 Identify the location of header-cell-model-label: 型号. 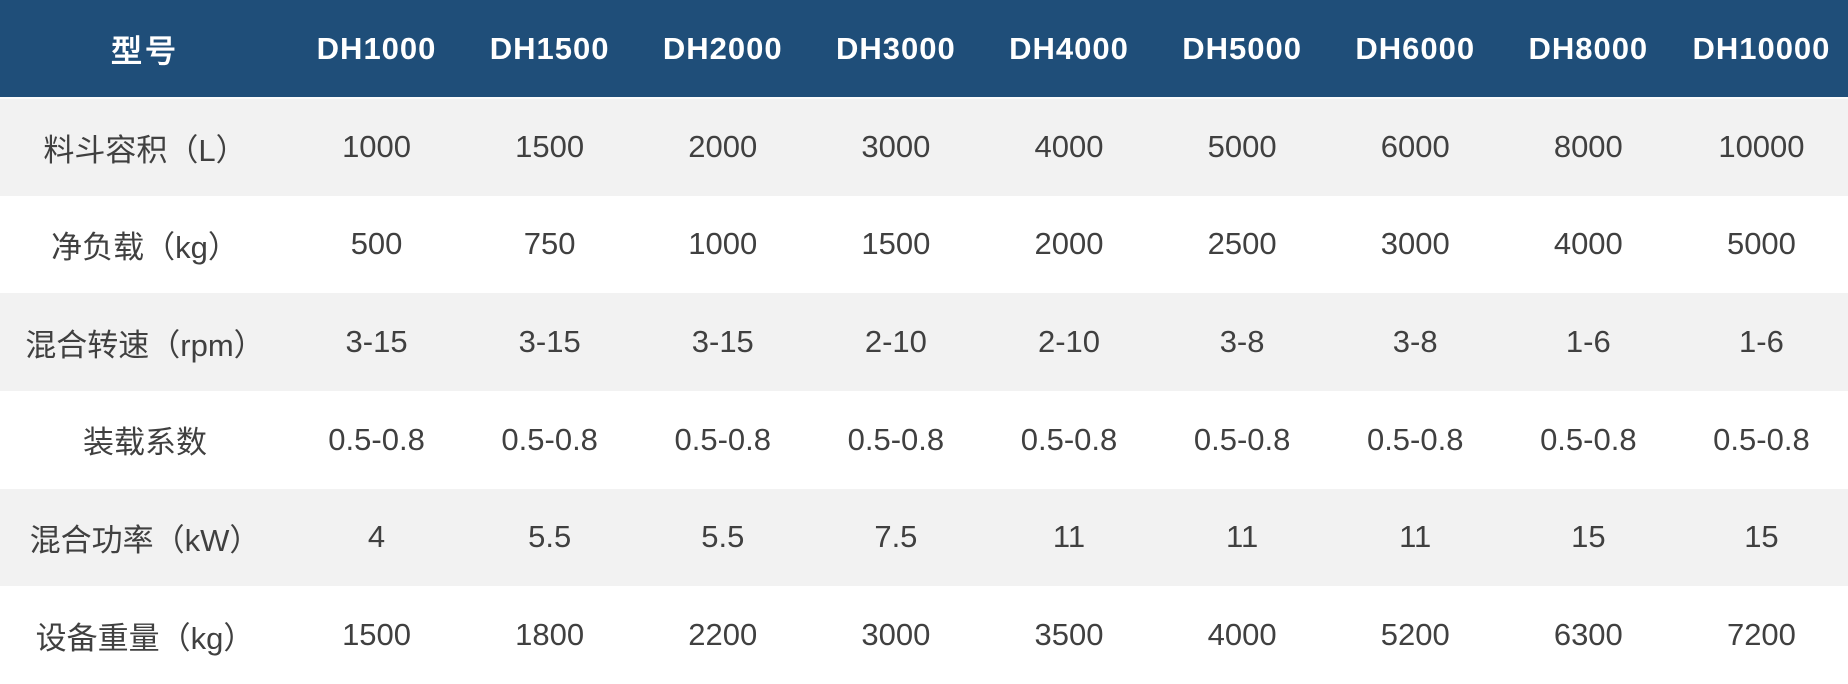
(145, 49).